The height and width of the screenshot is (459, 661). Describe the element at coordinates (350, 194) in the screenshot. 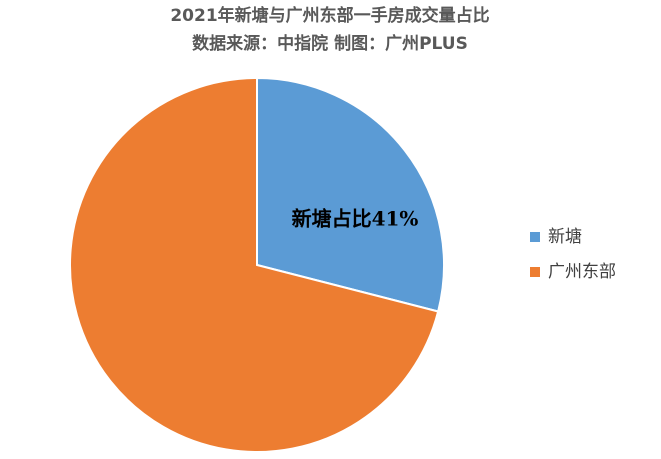

I see `pie-slice` at that location.